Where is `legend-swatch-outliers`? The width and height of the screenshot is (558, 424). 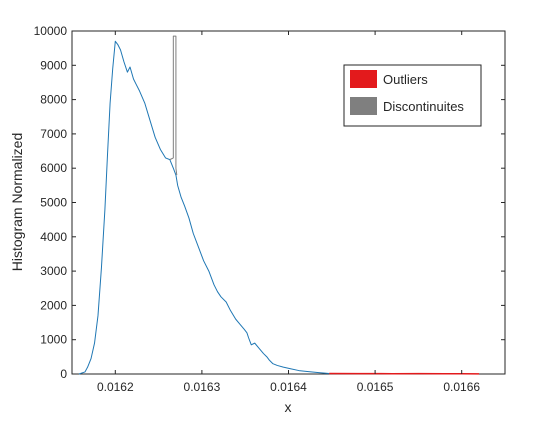 legend-swatch-outliers is located at coordinates (363, 79).